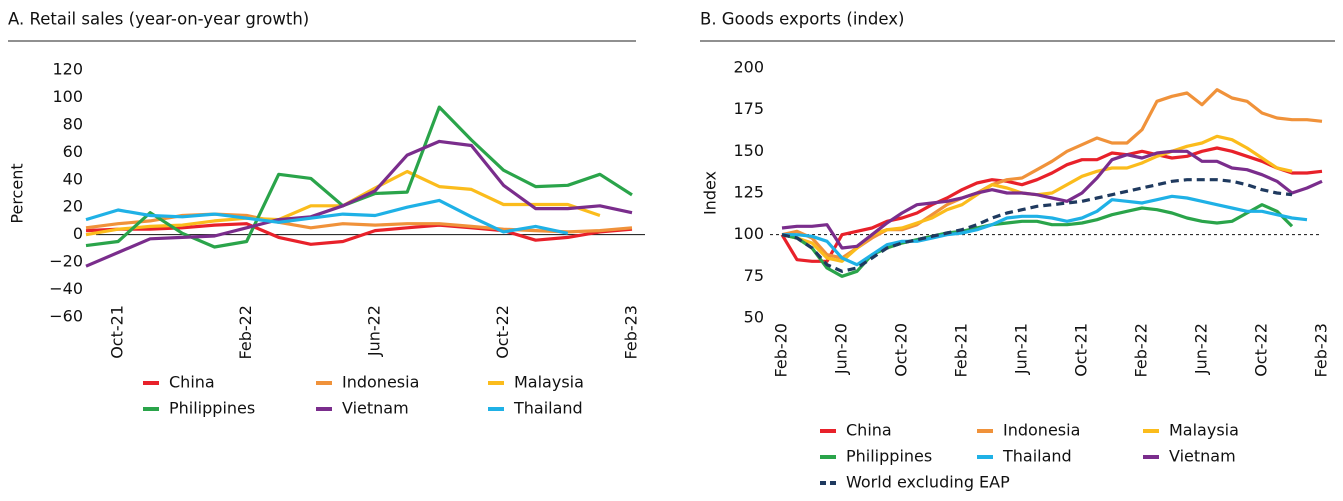 The height and width of the screenshot is (501, 1343). What do you see at coordinates (841, 349) in the screenshot?
I see `x-tick-label: Jun-20` at bounding box center [841, 349].